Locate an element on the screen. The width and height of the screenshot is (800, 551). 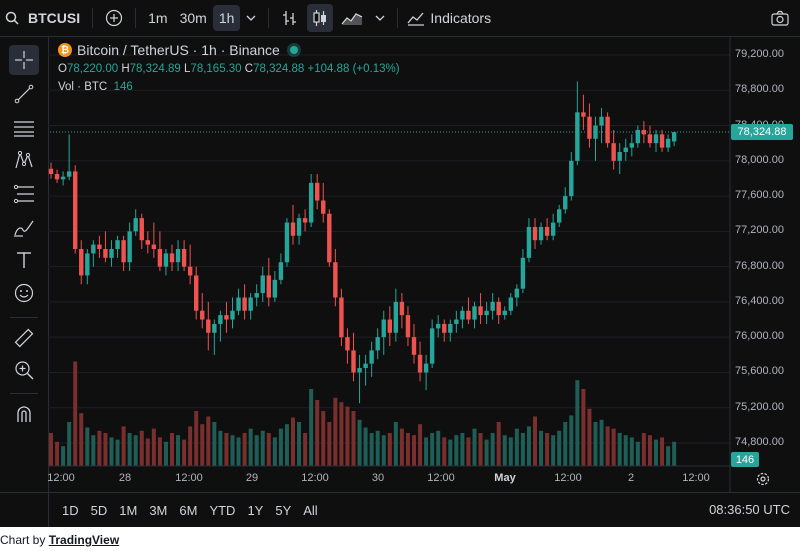
range-1d-button: 1D is located at coordinates (70, 510).